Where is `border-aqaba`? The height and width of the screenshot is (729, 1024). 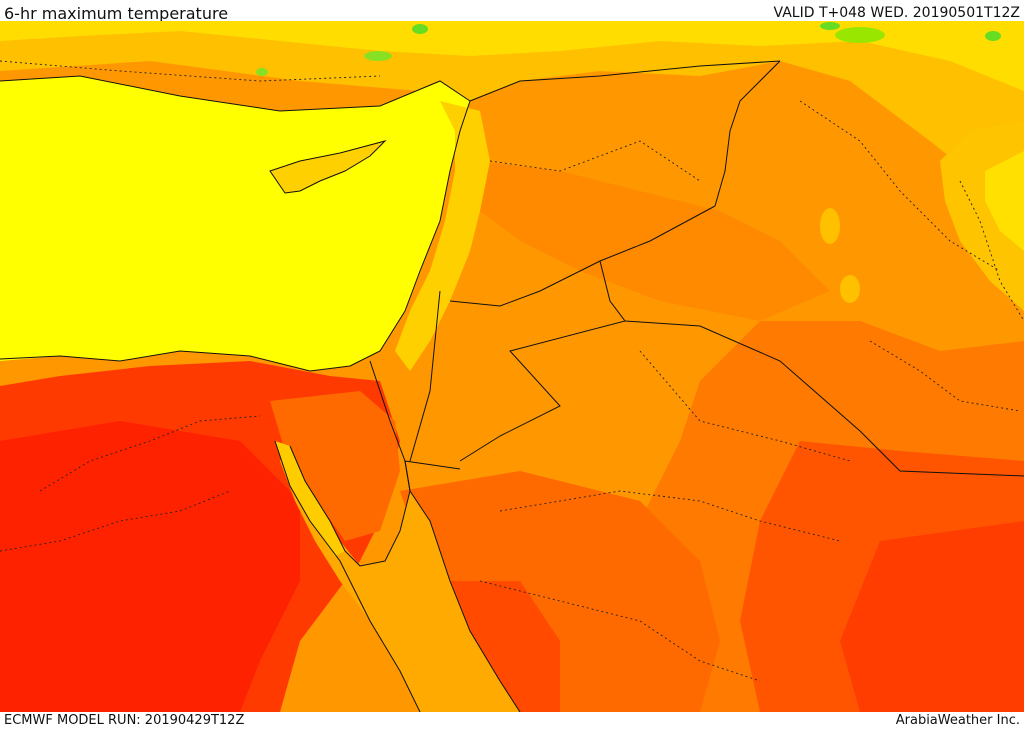 border-aqaba is located at coordinates (432, 465).